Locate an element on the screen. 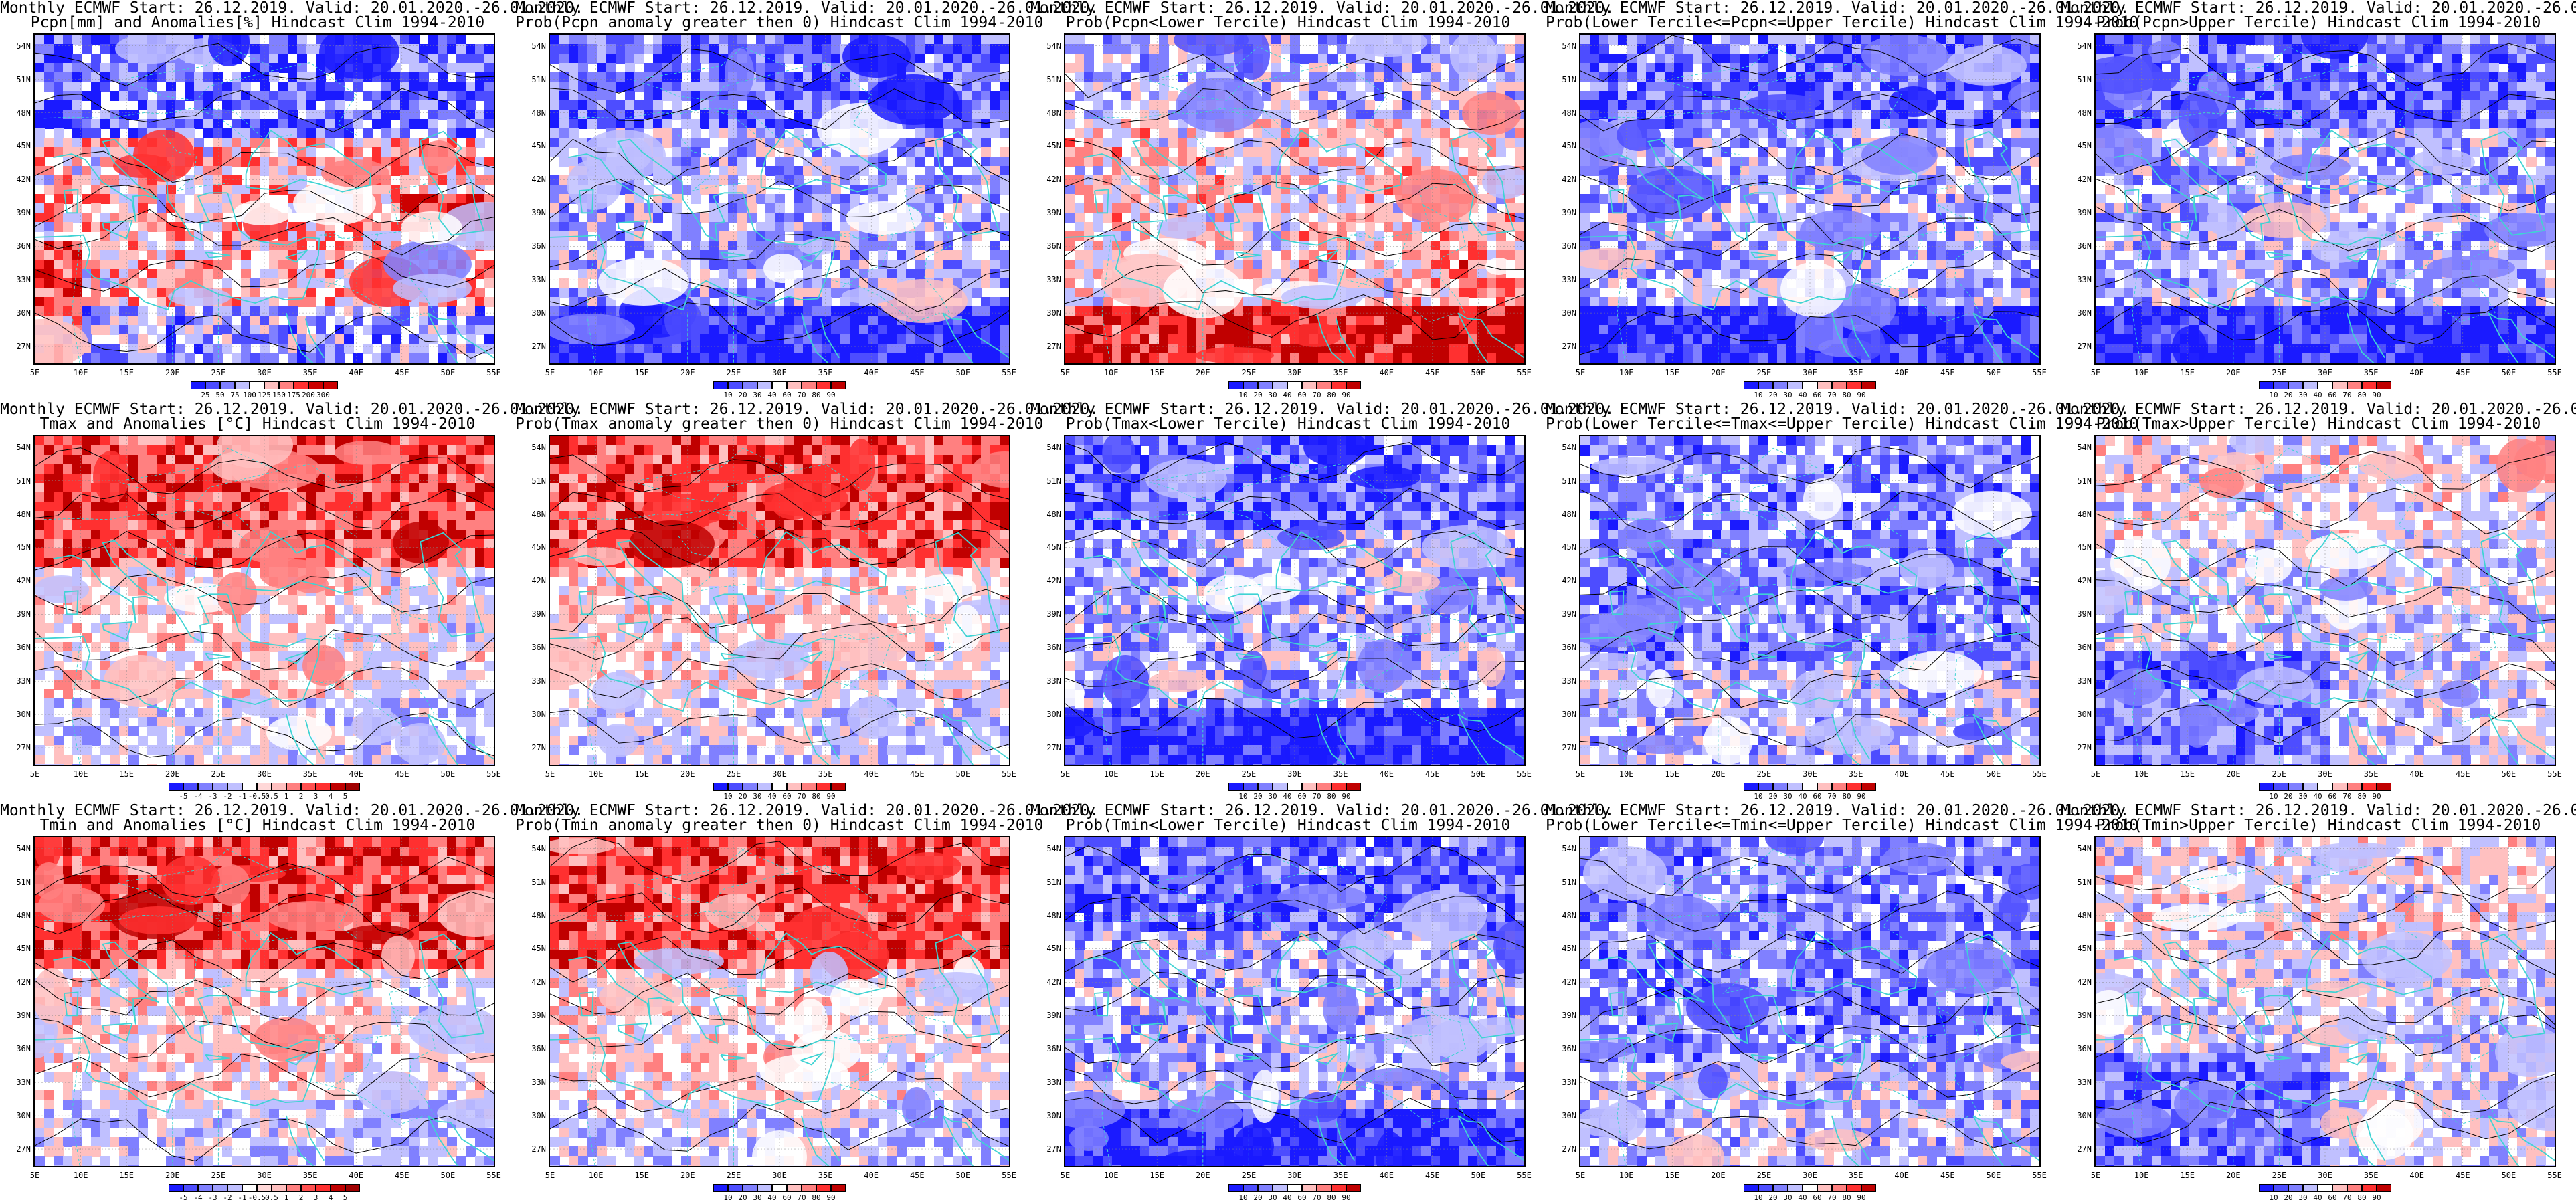  colorbar-label: 20 is located at coordinates (1773, 1197).